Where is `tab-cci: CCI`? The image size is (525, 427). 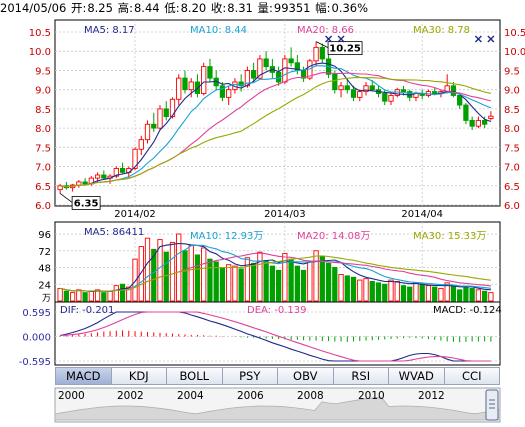 tab-cci: CCI is located at coordinates (471, 376).